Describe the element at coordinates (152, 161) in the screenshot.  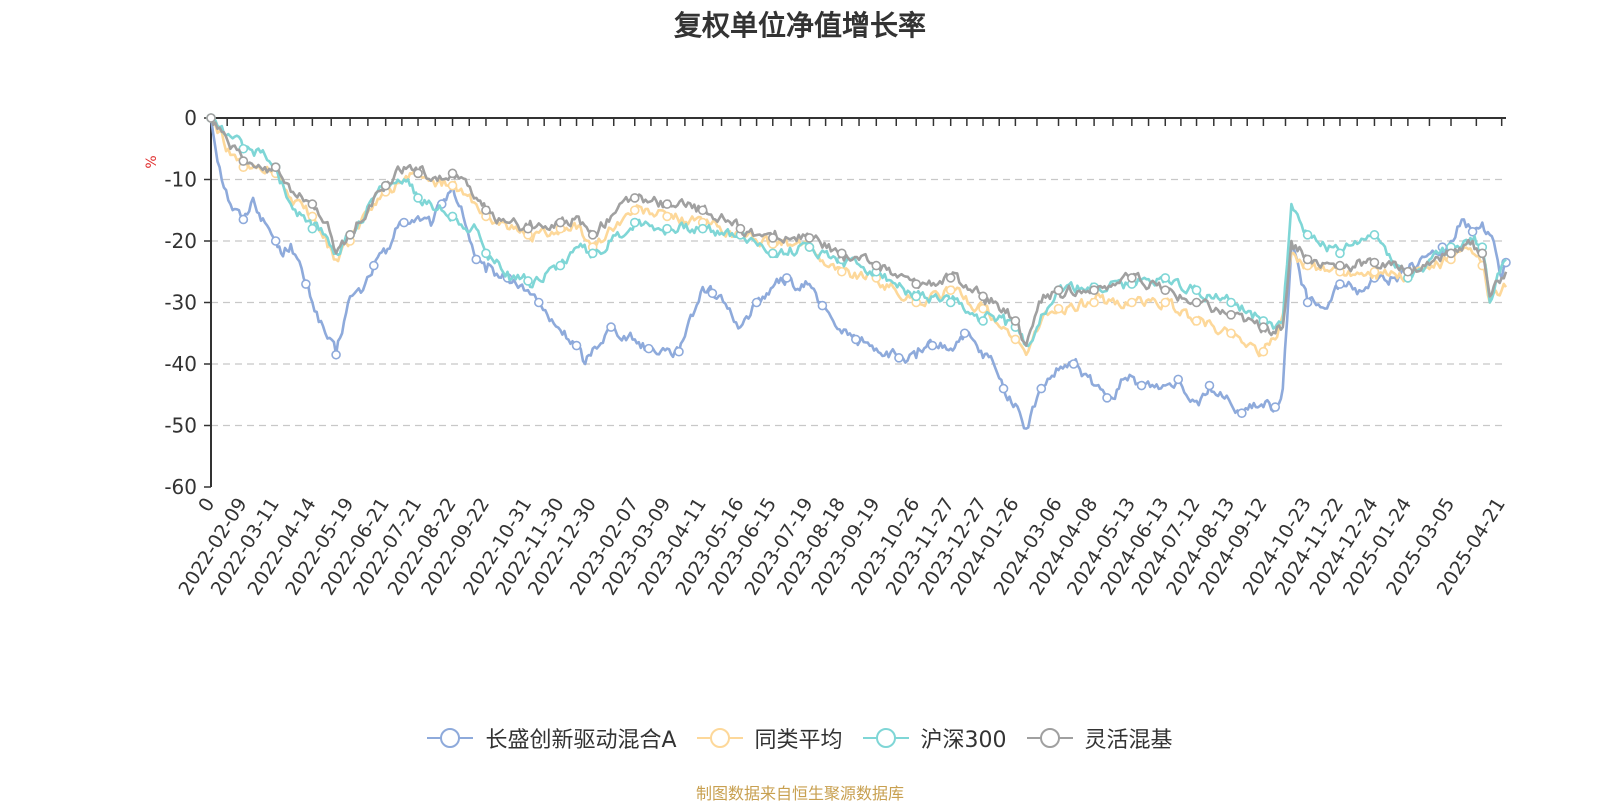
I see `y-axis-label: %` at that location.